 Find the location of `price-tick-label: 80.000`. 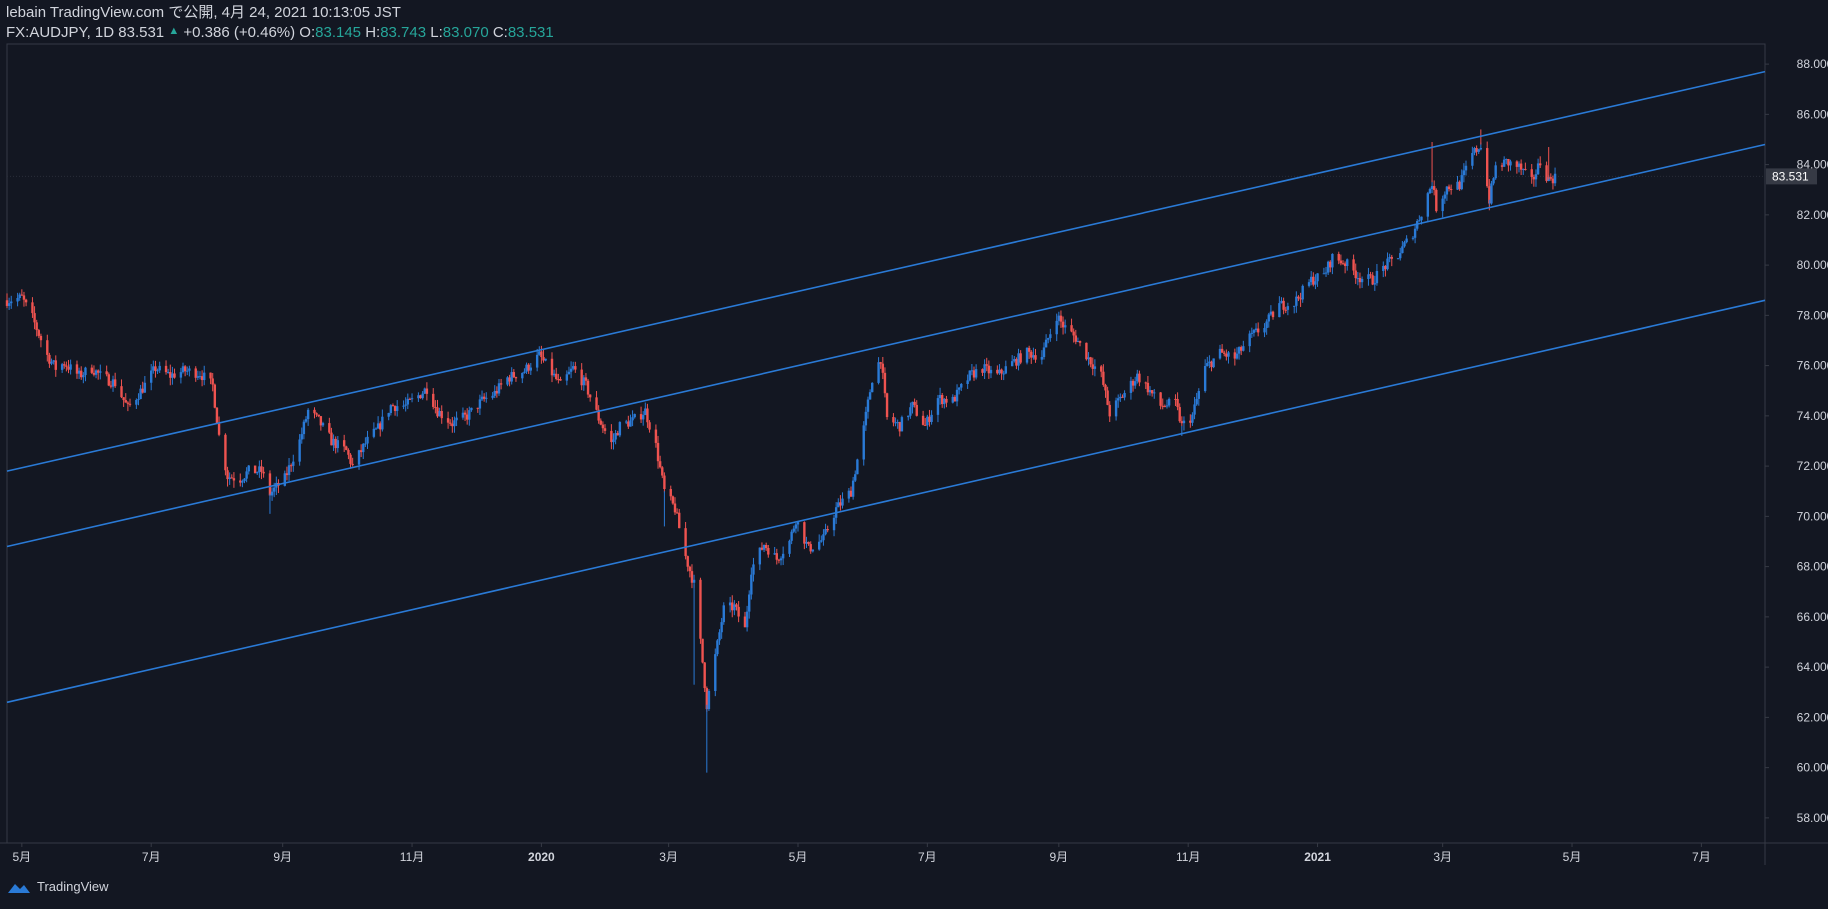

price-tick-label: 80.000 is located at coordinates (1812, 265).